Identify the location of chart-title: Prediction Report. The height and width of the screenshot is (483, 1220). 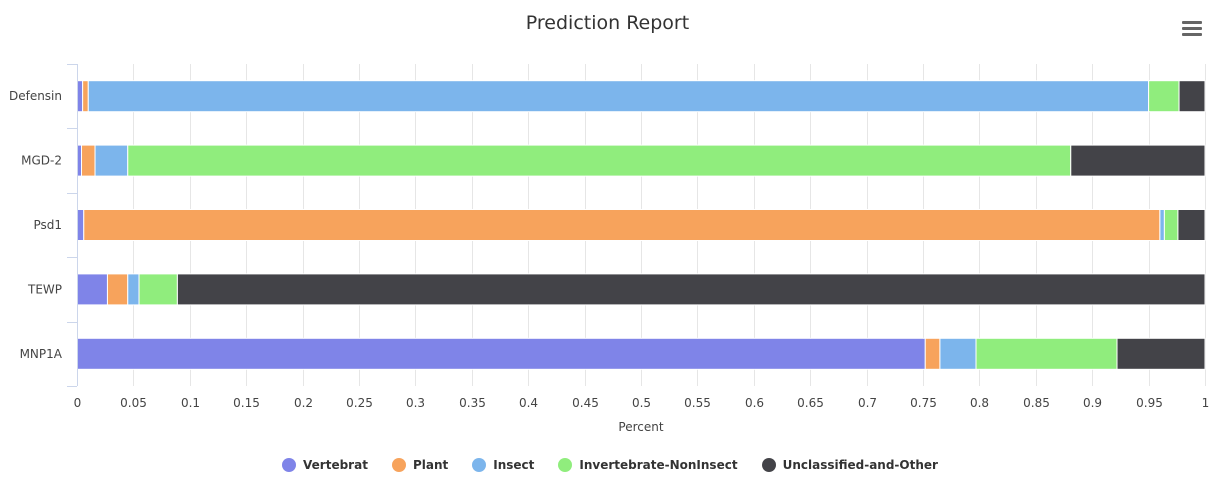
(607, 23).